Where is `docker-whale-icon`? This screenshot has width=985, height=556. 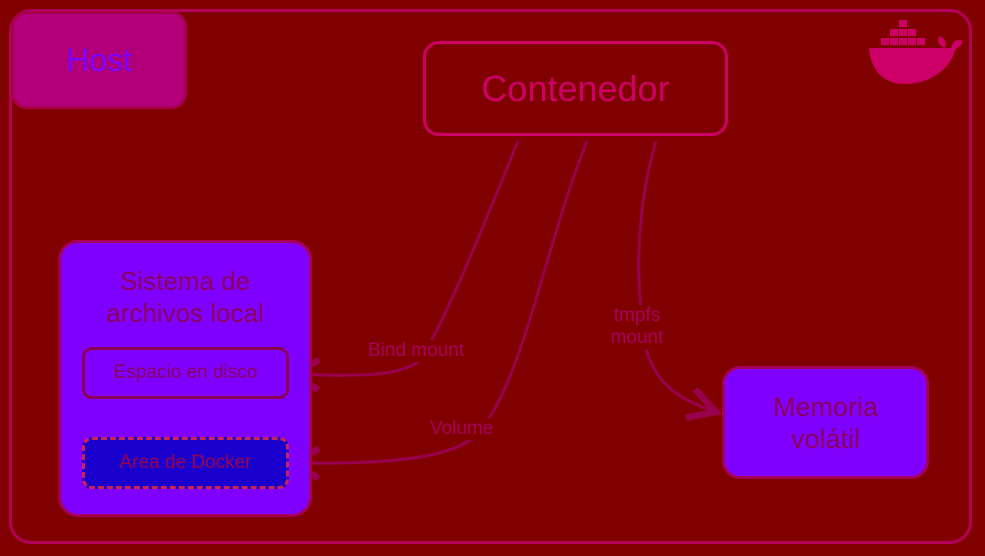
docker-whale-icon is located at coordinates (915, 53).